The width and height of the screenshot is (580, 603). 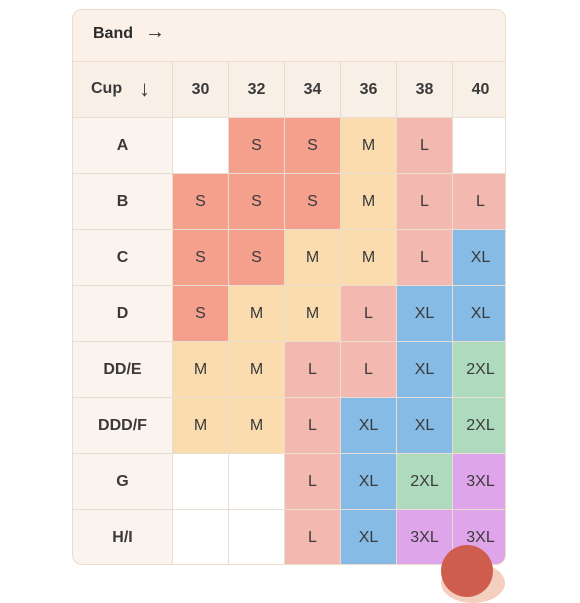 What do you see at coordinates (122, 145) in the screenshot?
I see `cup-size-label: A` at bounding box center [122, 145].